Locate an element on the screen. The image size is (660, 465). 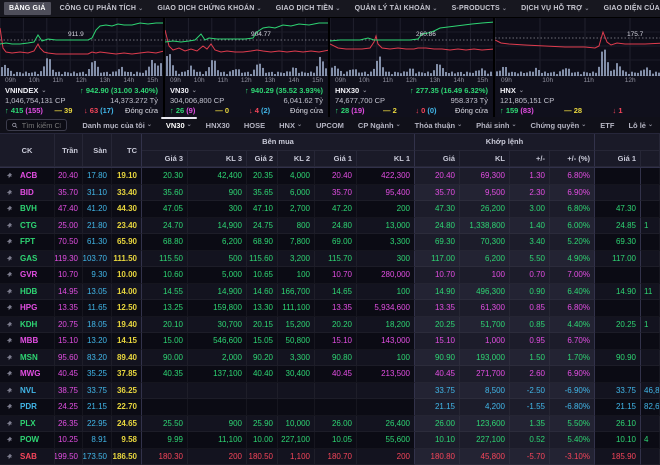
col-sell-gia1: Giá 1 is located at coordinates (618, 158).